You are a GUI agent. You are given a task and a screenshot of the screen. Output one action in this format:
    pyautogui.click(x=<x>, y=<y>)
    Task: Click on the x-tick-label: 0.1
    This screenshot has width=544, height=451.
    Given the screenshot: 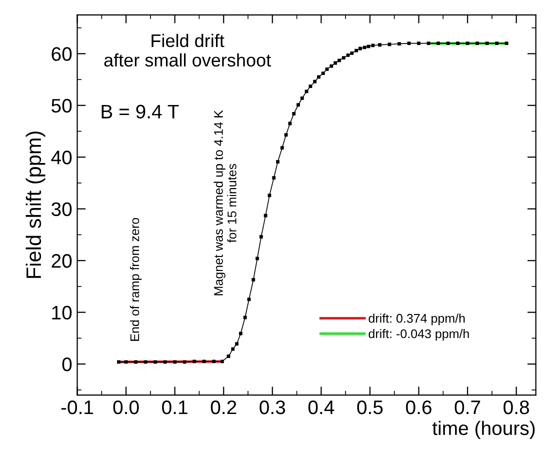 What is the action you would take?
    pyautogui.click(x=175, y=407)
    